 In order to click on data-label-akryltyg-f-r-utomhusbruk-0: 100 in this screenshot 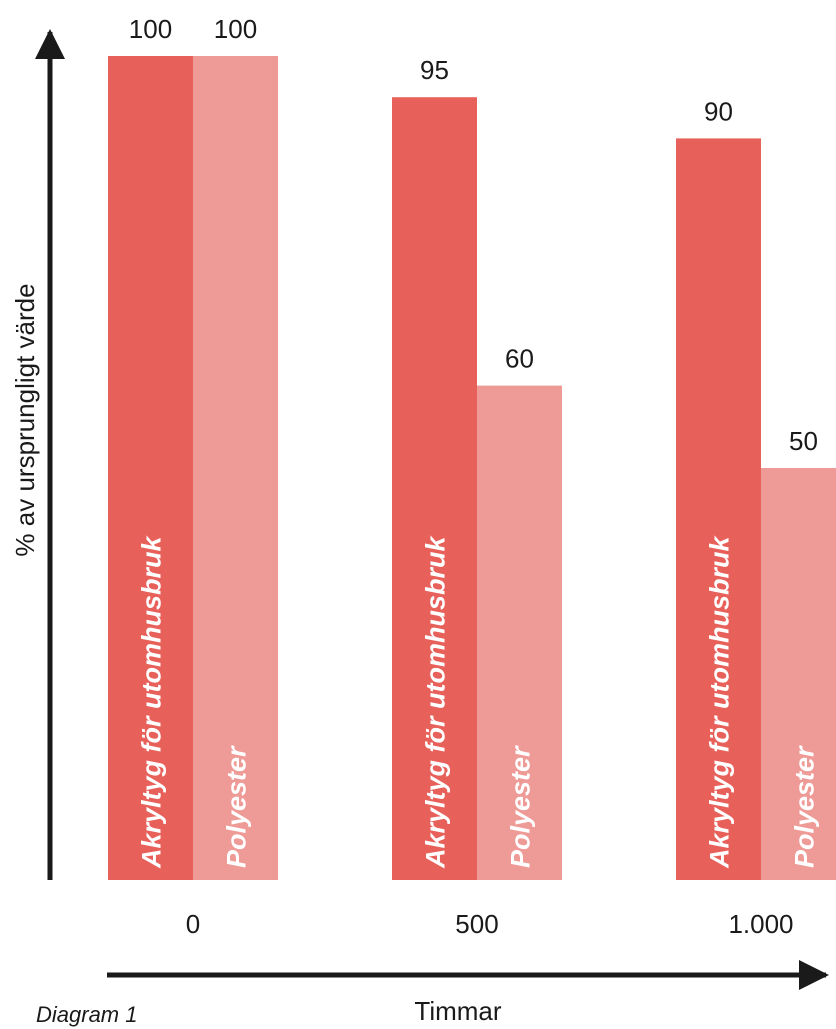, I will do `click(150, 29)`.